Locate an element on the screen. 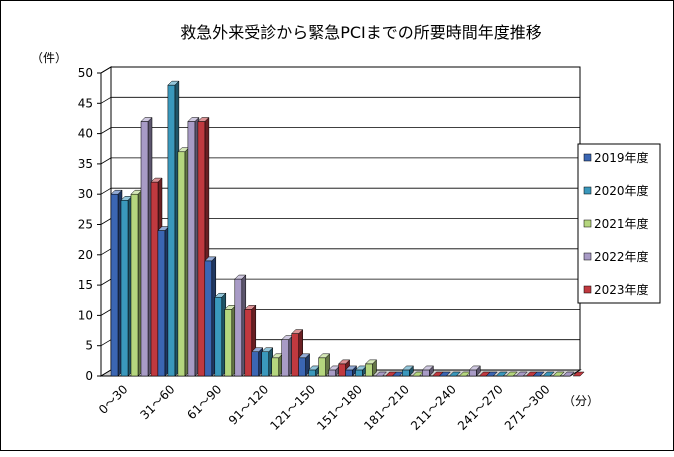  y-tick-label: 0 is located at coordinates (89, 376).